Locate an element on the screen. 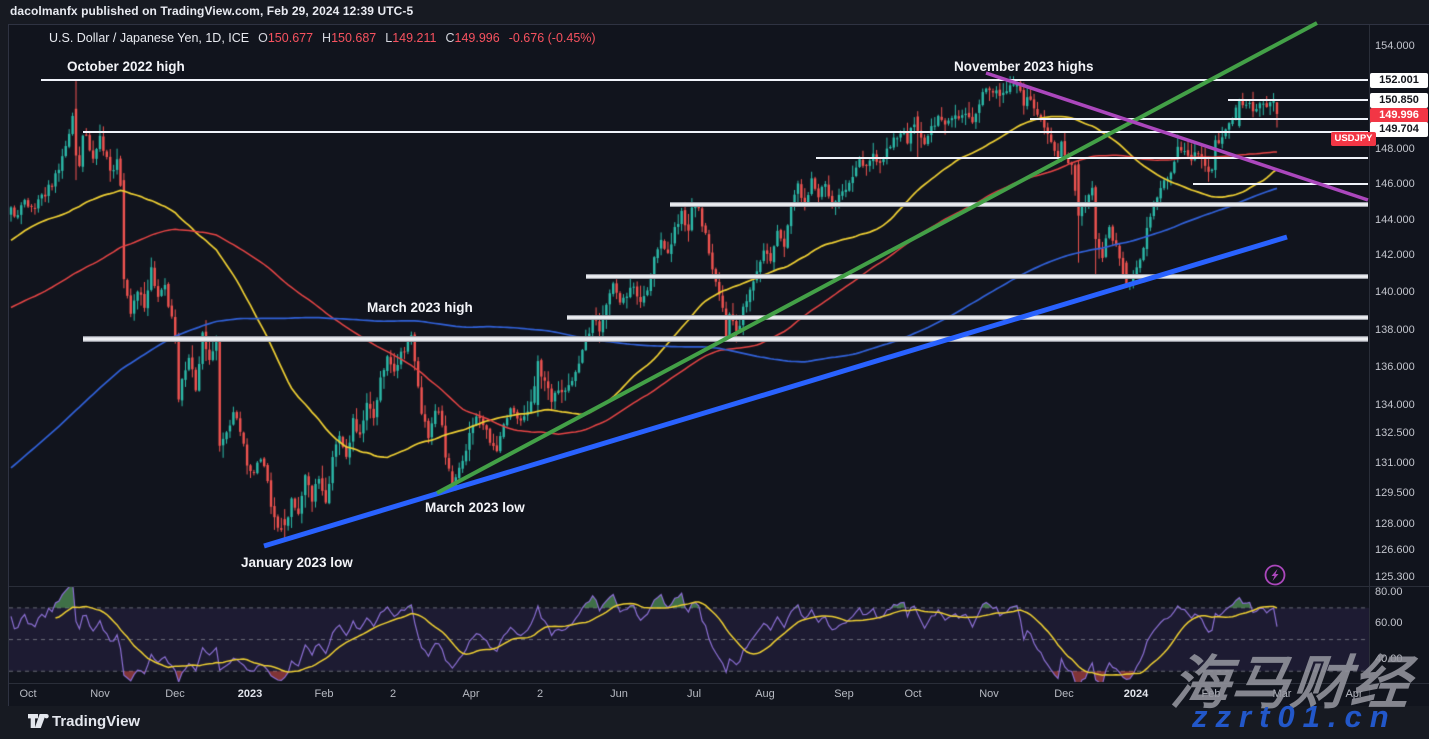 This screenshot has height=739, width=1429. price-tick-label: 154.000 is located at coordinates (1395, 46).